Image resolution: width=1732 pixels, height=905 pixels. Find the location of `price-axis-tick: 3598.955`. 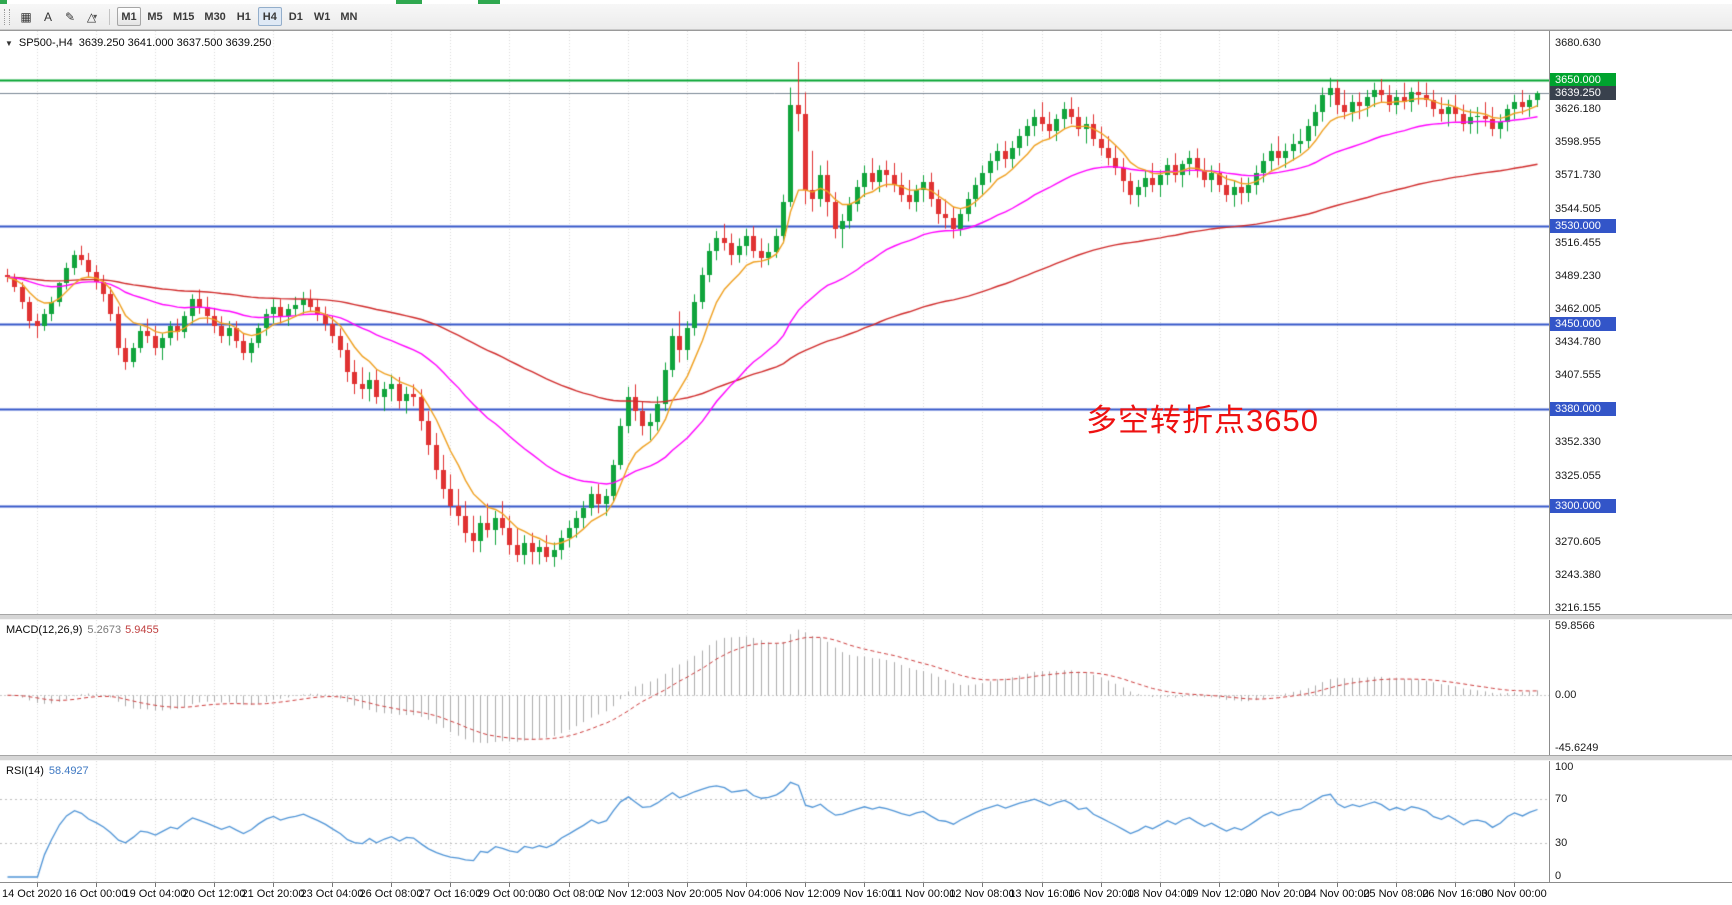

price-axis-tick: 3598.955 is located at coordinates (1578, 142).